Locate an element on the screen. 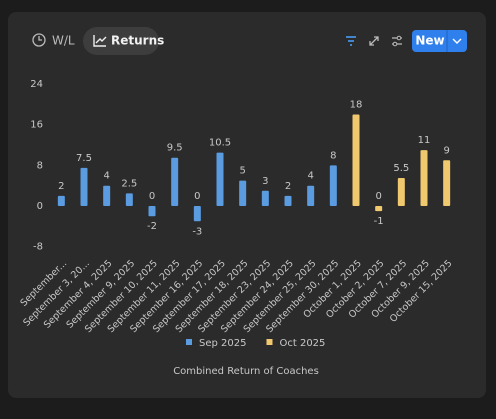  tab-label: W/L is located at coordinates (63, 41).